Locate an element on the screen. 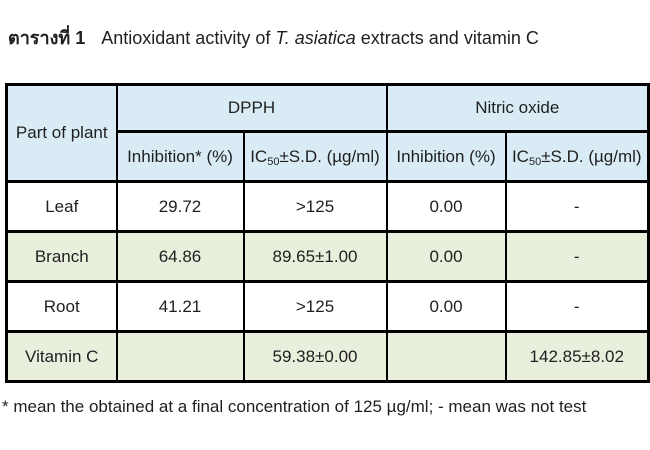 This screenshot has width=650, height=450. plant-name-cell: Leaf is located at coordinates (61, 206).